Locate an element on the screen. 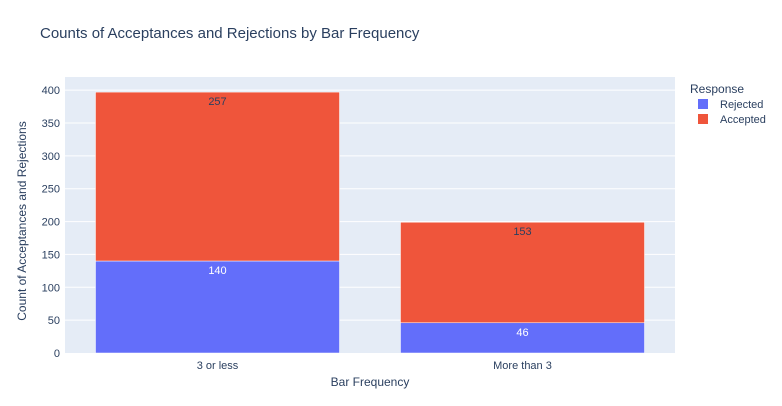 The height and width of the screenshot is (406, 782). y-tick-label: 0 is located at coordinates (57, 354).